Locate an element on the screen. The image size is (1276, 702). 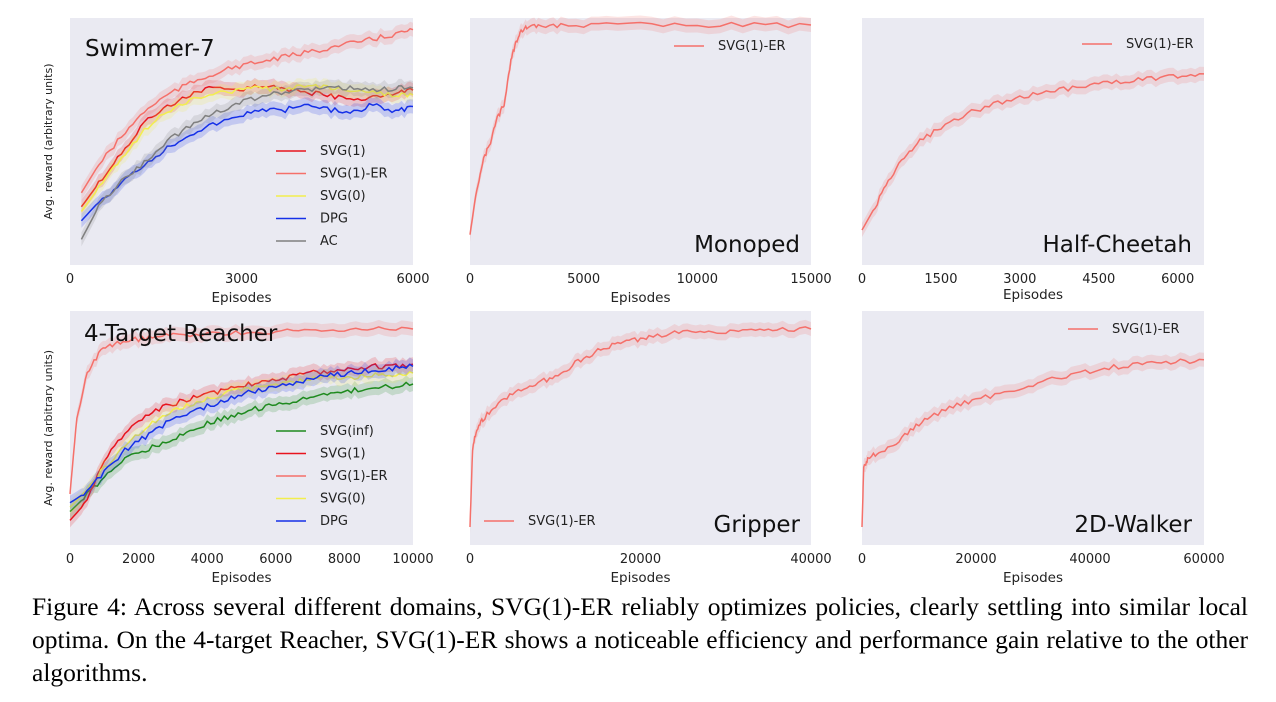
panel-title: Gripper is located at coordinates (757, 525).